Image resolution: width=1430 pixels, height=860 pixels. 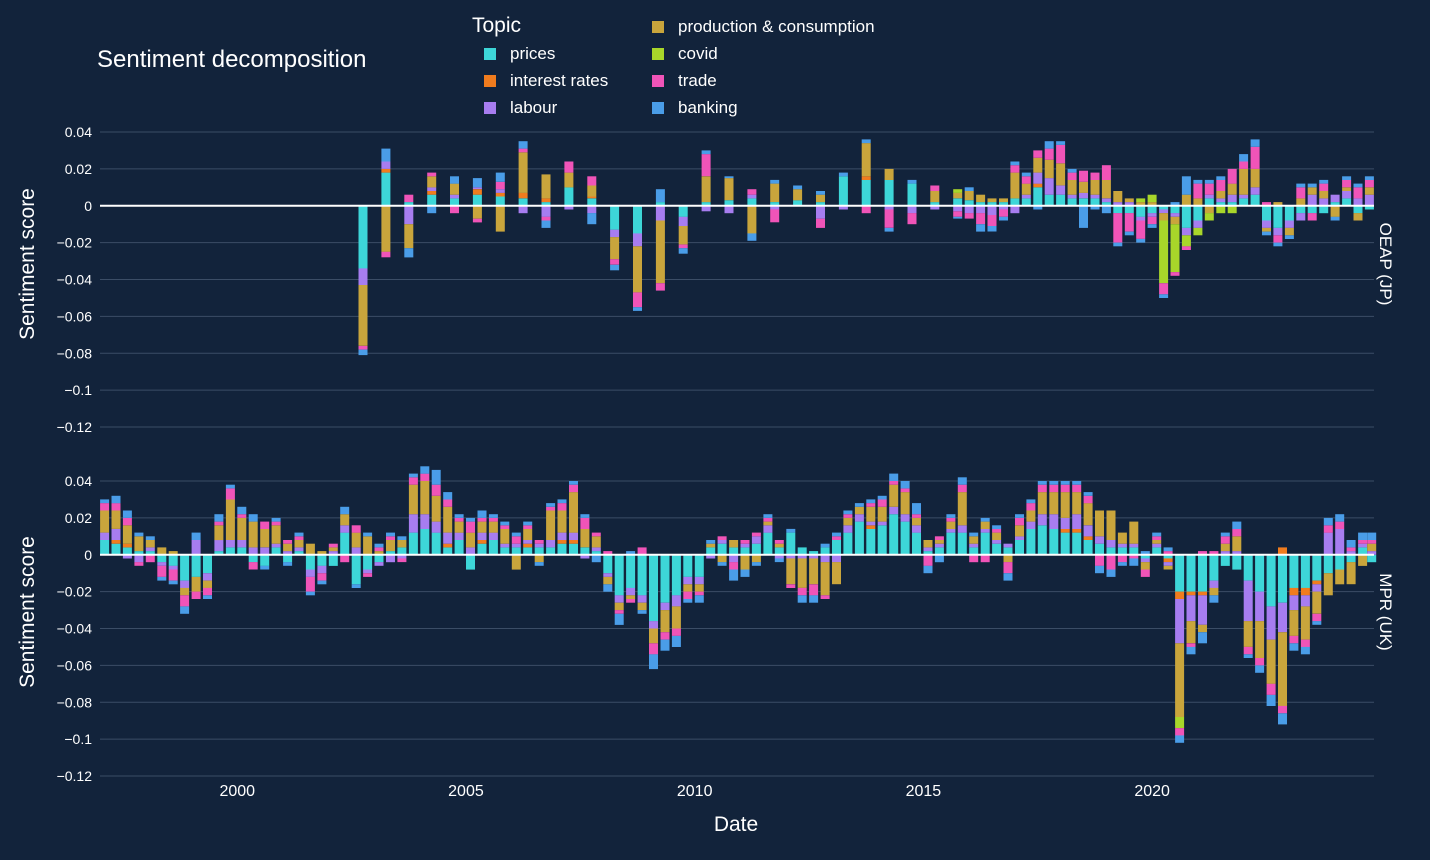 What do you see at coordinates (763, 27) in the screenshot?
I see `legend-item-production-consumption: production & consumption` at bounding box center [763, 27].